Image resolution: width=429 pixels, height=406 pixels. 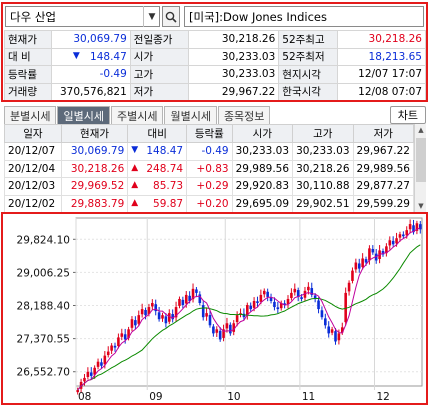 I want to click on scroll-thumb, so click(x=421, y=160).